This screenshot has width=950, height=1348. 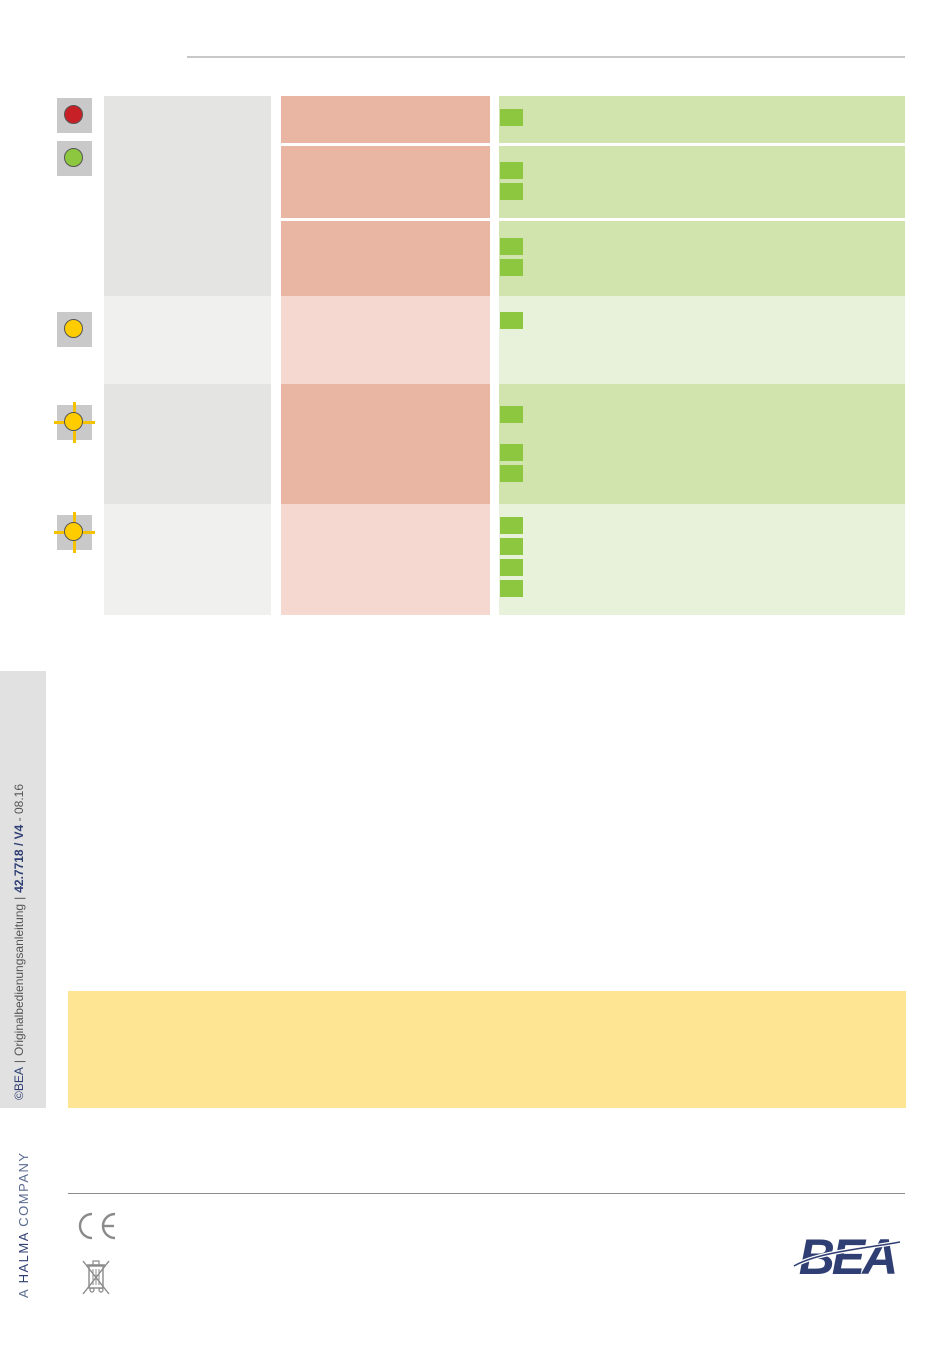 What do you see at coordinates (74, 329) in the screenshot?
I see `yellow-led-icon` at bounding box center [74, 329].